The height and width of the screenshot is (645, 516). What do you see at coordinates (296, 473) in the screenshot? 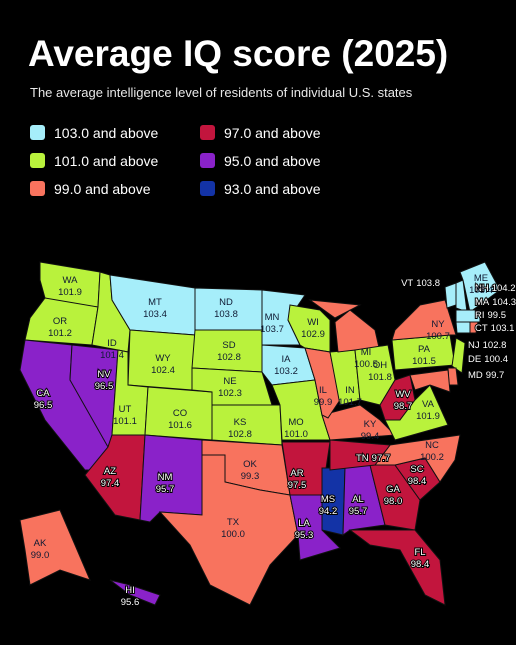
I see `state-abbr: AR` at bounding box center [296, 473].